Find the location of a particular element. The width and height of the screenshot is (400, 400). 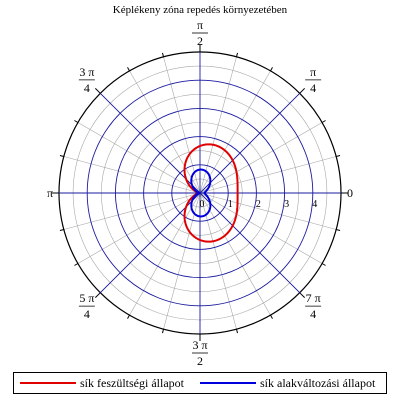

angle-label-value: π is located at coordinates (50, 193).